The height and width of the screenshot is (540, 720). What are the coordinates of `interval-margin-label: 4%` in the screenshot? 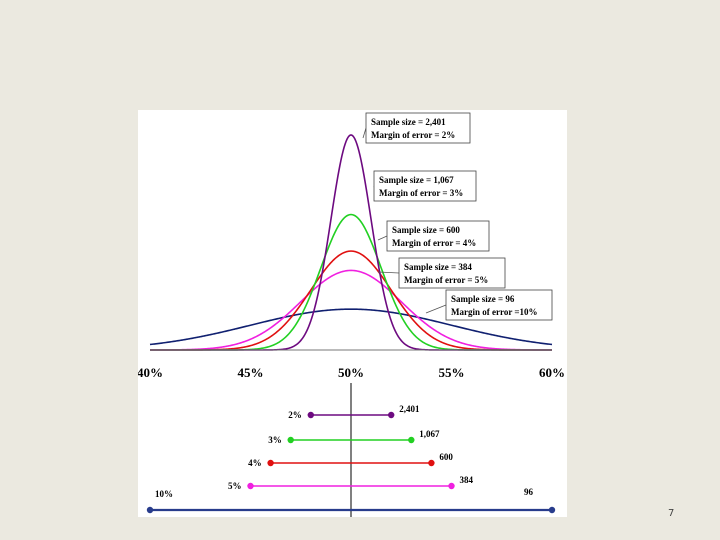 It's located at (254, 463).